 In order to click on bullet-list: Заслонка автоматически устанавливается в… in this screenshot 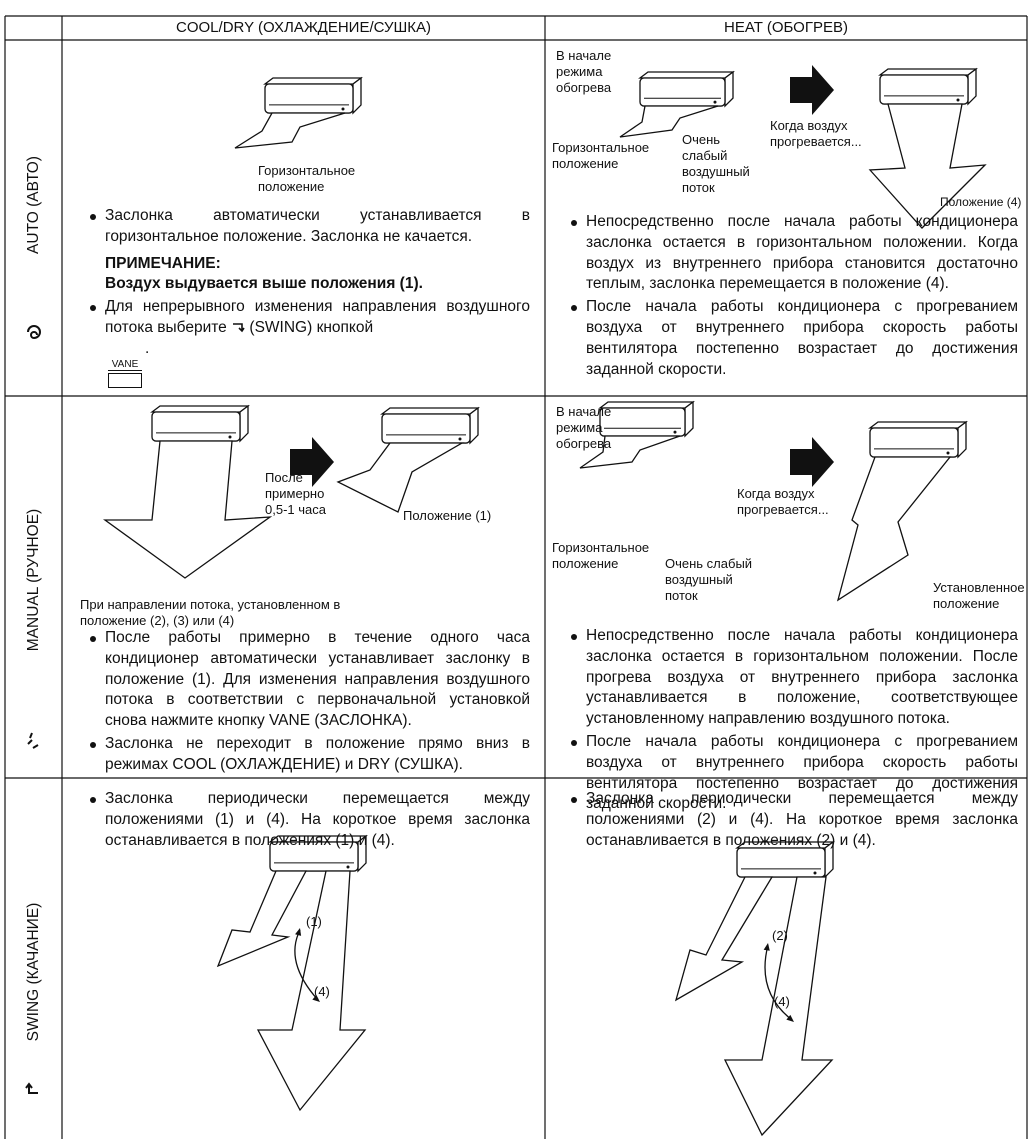, I will do `click(307, 298)`.